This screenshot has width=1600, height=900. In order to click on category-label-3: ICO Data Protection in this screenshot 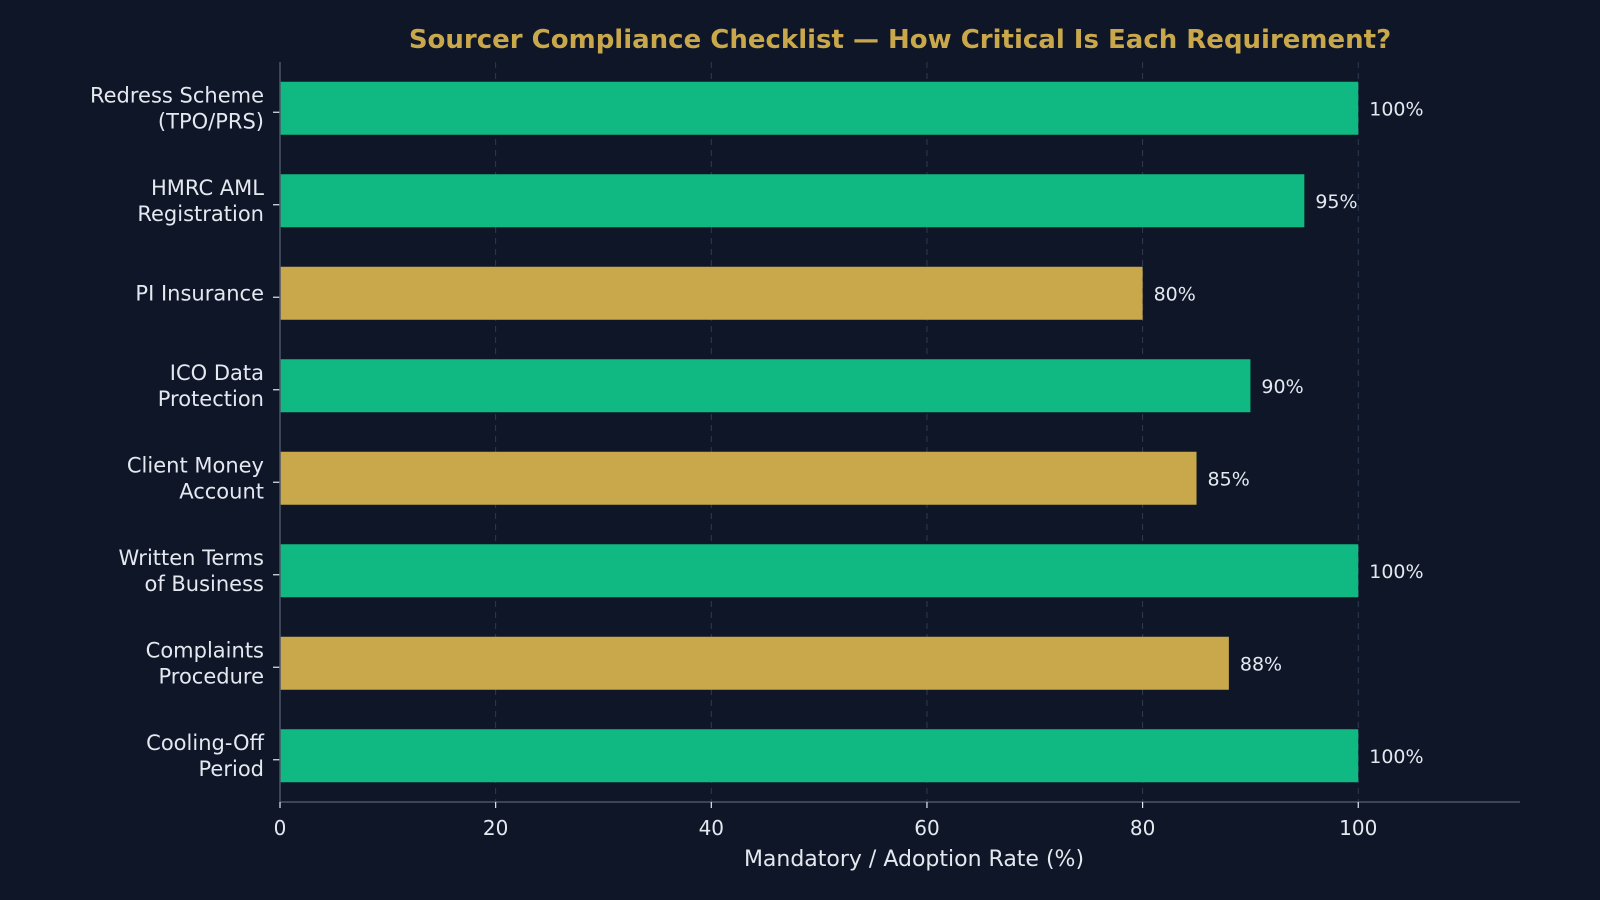, I will do `click(211, 386)`.